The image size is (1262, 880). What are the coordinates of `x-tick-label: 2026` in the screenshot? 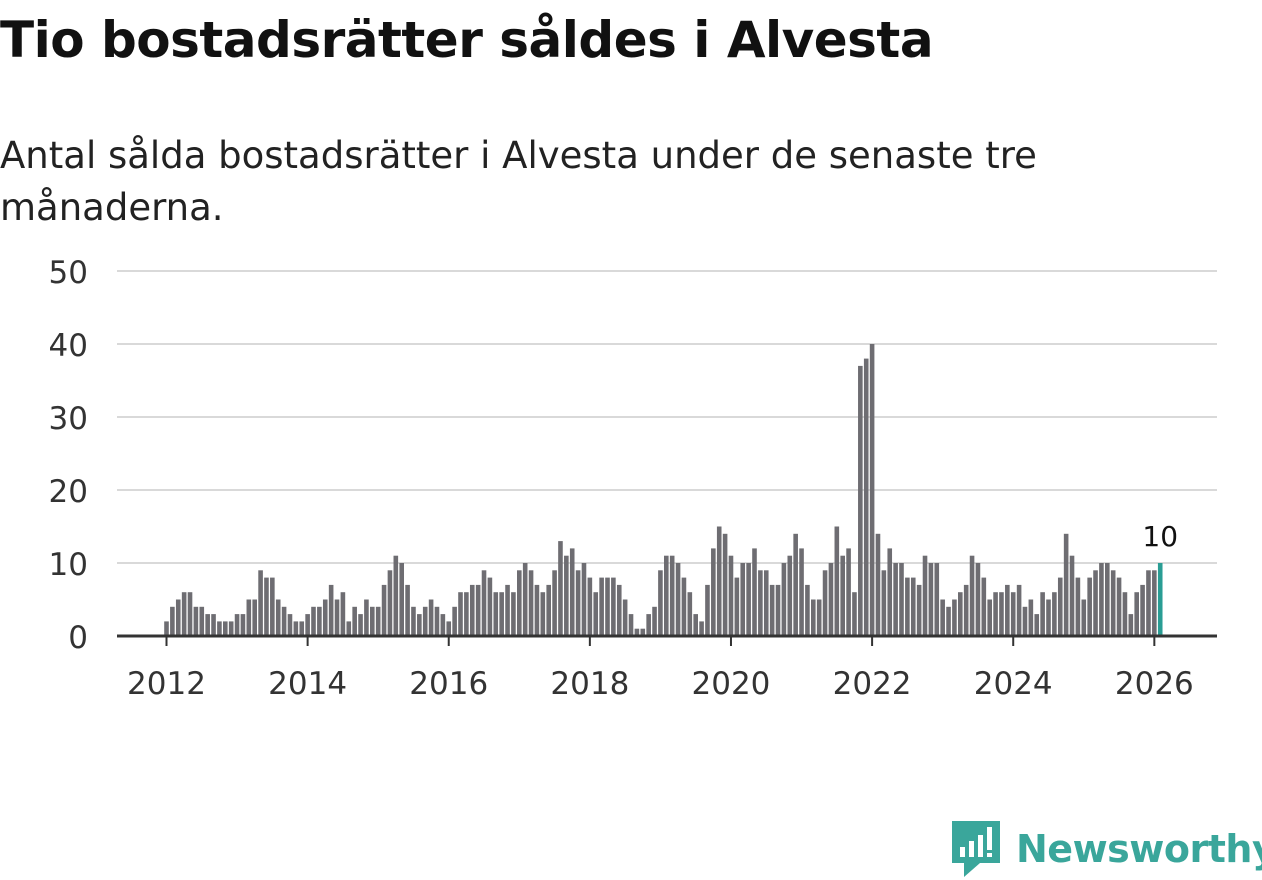 It's located at (1154, 684).